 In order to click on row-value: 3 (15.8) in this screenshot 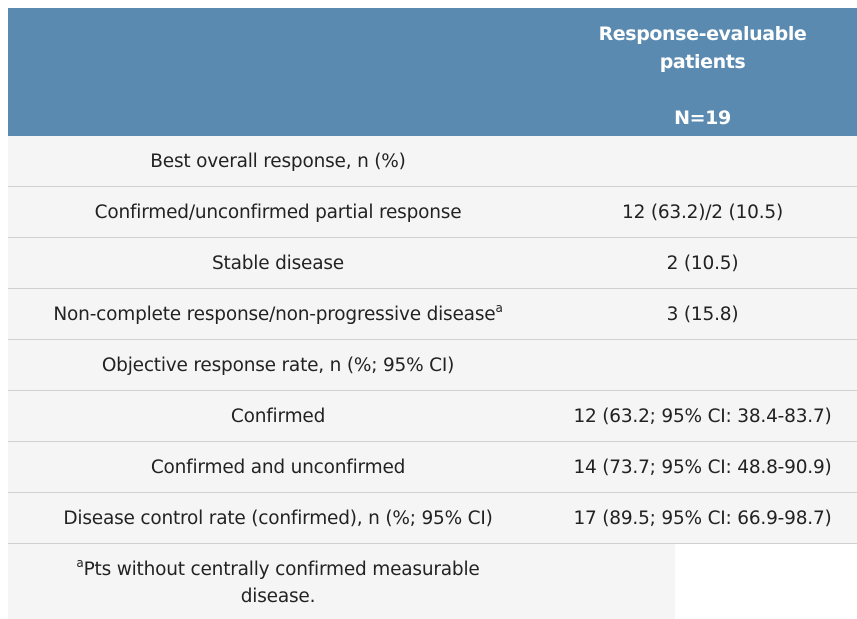, I will do `click(702, 314)`.